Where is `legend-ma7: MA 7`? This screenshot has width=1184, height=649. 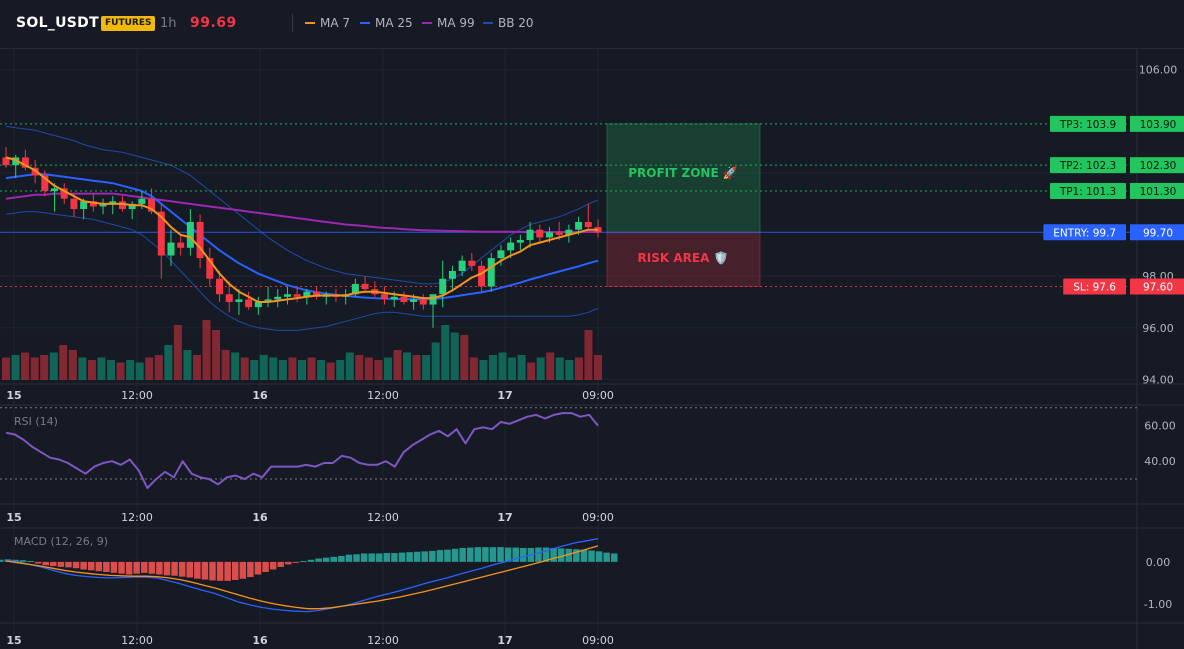
legend-ma7: MA 7 is located at coordinates (327, 23).